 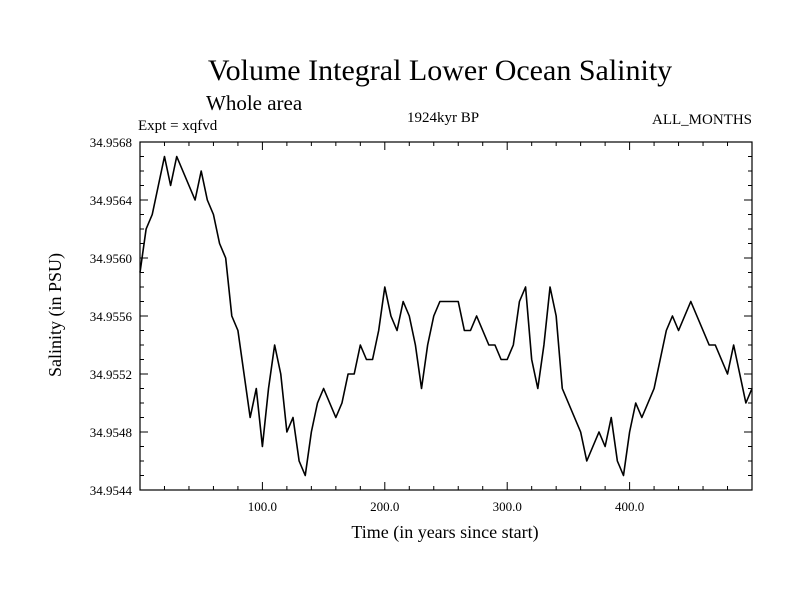 What do you see at coordinates (384, 506) in the screenshot?
I see `x-tick-label: 200.0` at bounding box center [384, 506].